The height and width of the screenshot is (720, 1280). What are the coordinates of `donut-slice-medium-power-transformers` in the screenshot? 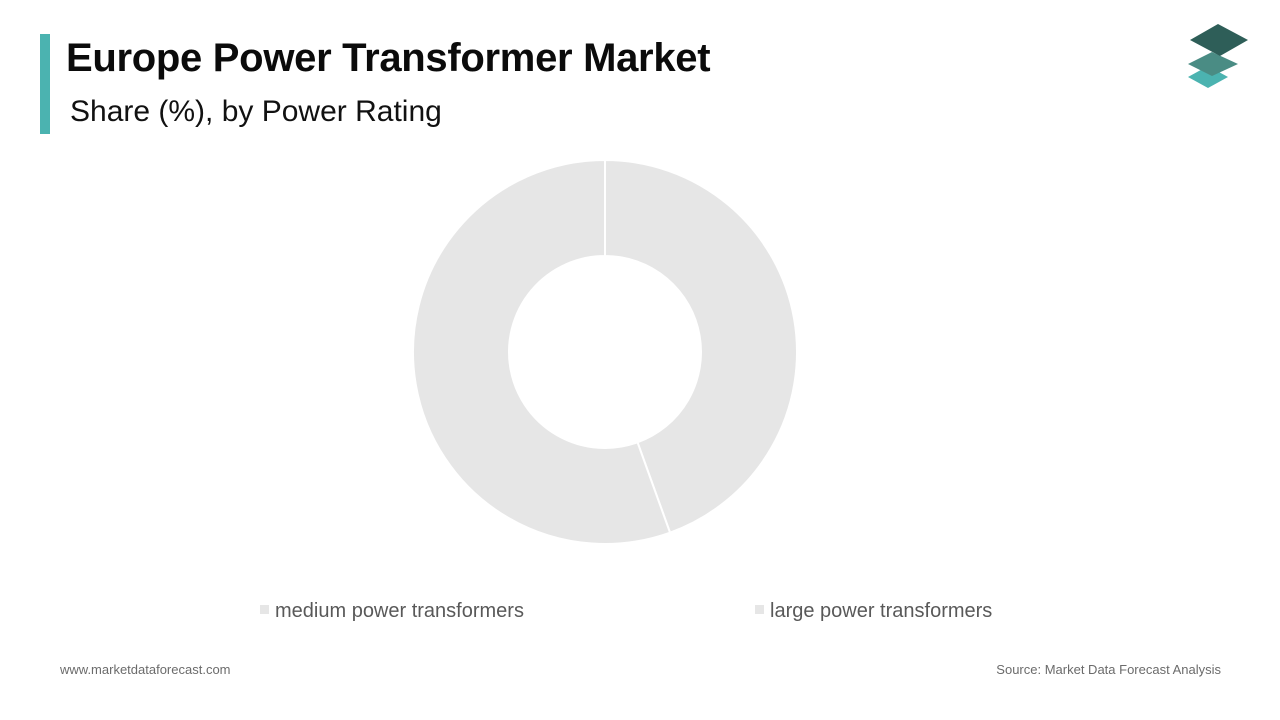 It's located at (701, 346).